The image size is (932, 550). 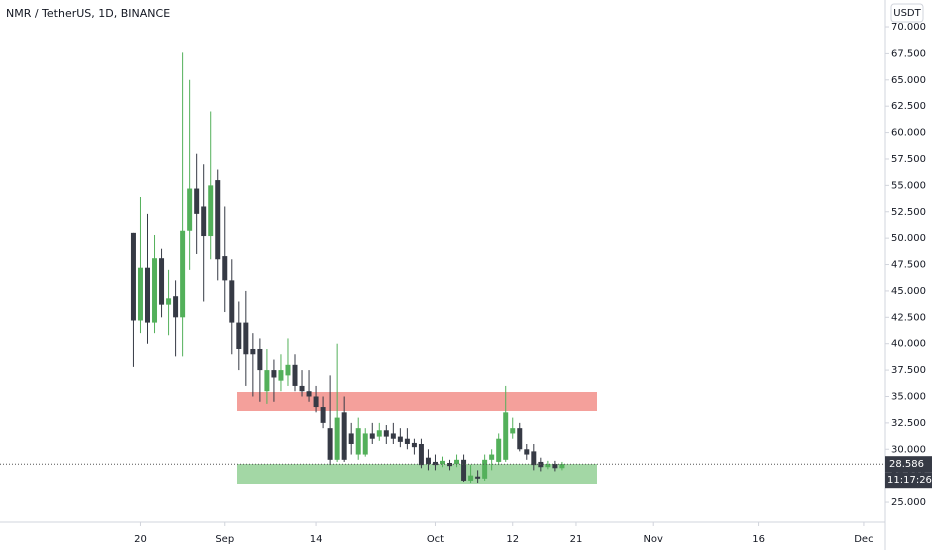 I want to click on currency-label: USDT, so click(x=907, y=13).